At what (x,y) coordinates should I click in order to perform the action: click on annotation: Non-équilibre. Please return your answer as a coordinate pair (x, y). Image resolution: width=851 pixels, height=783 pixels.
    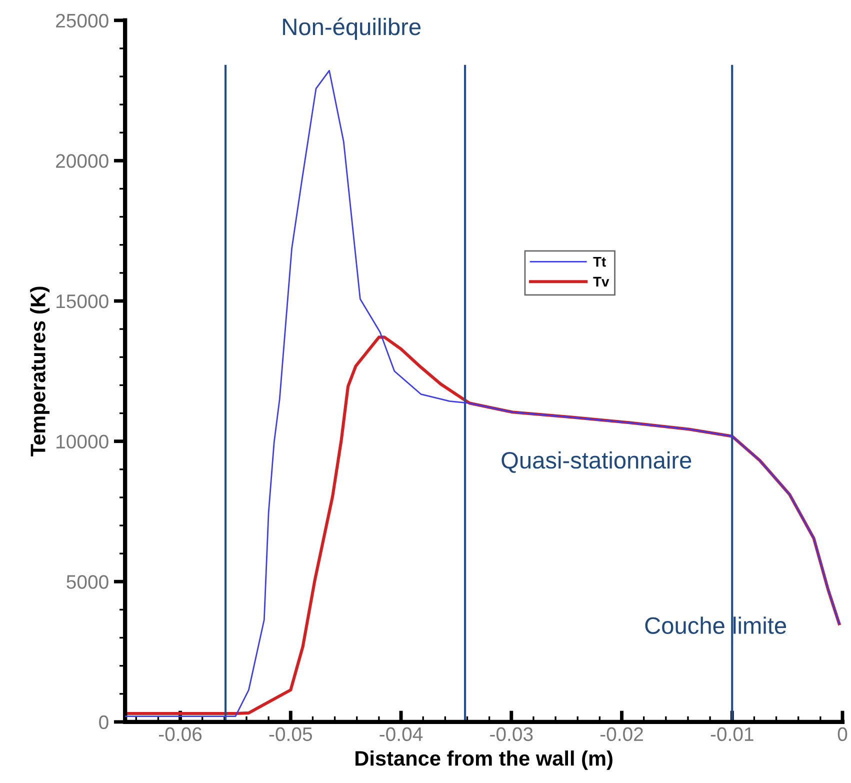
    Looking at the image, I should click on (352, 29).